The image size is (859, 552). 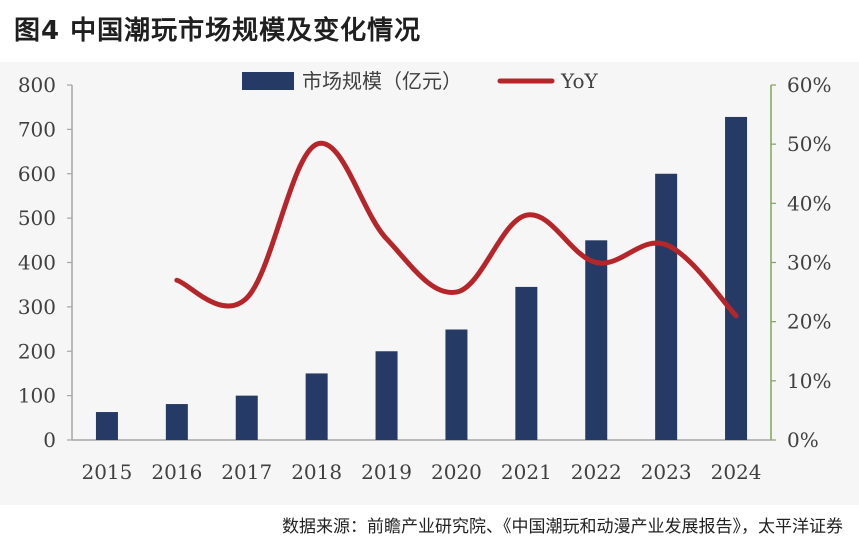 I want to click on source-note: 数据来源：前瞻产业研究院、《中国潮玩和动漫产业发展报告》，太平洋证券, so click(x=562, y=527).